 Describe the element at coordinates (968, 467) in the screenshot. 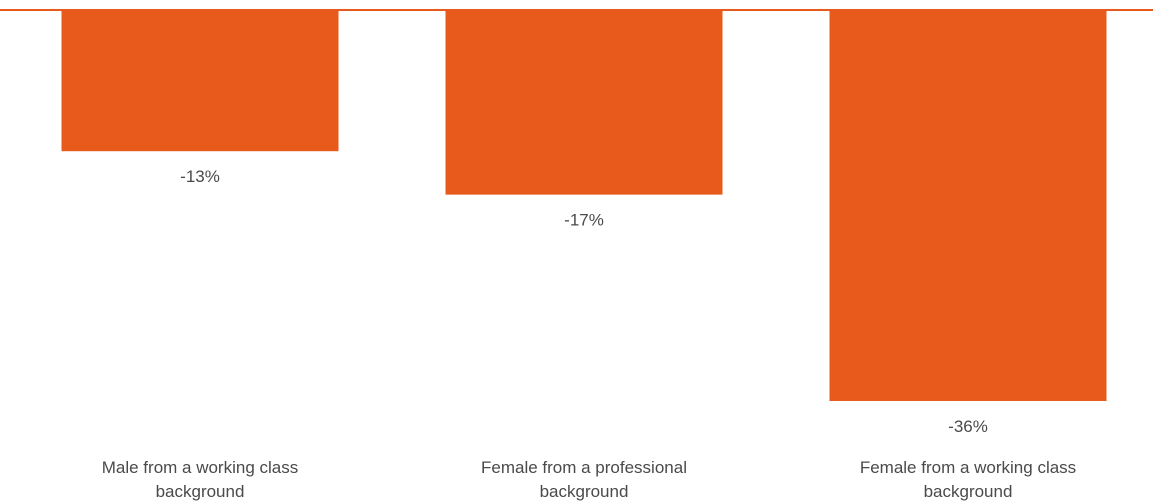

I see `category-label-3-line-1: Female from a working class` at that location.